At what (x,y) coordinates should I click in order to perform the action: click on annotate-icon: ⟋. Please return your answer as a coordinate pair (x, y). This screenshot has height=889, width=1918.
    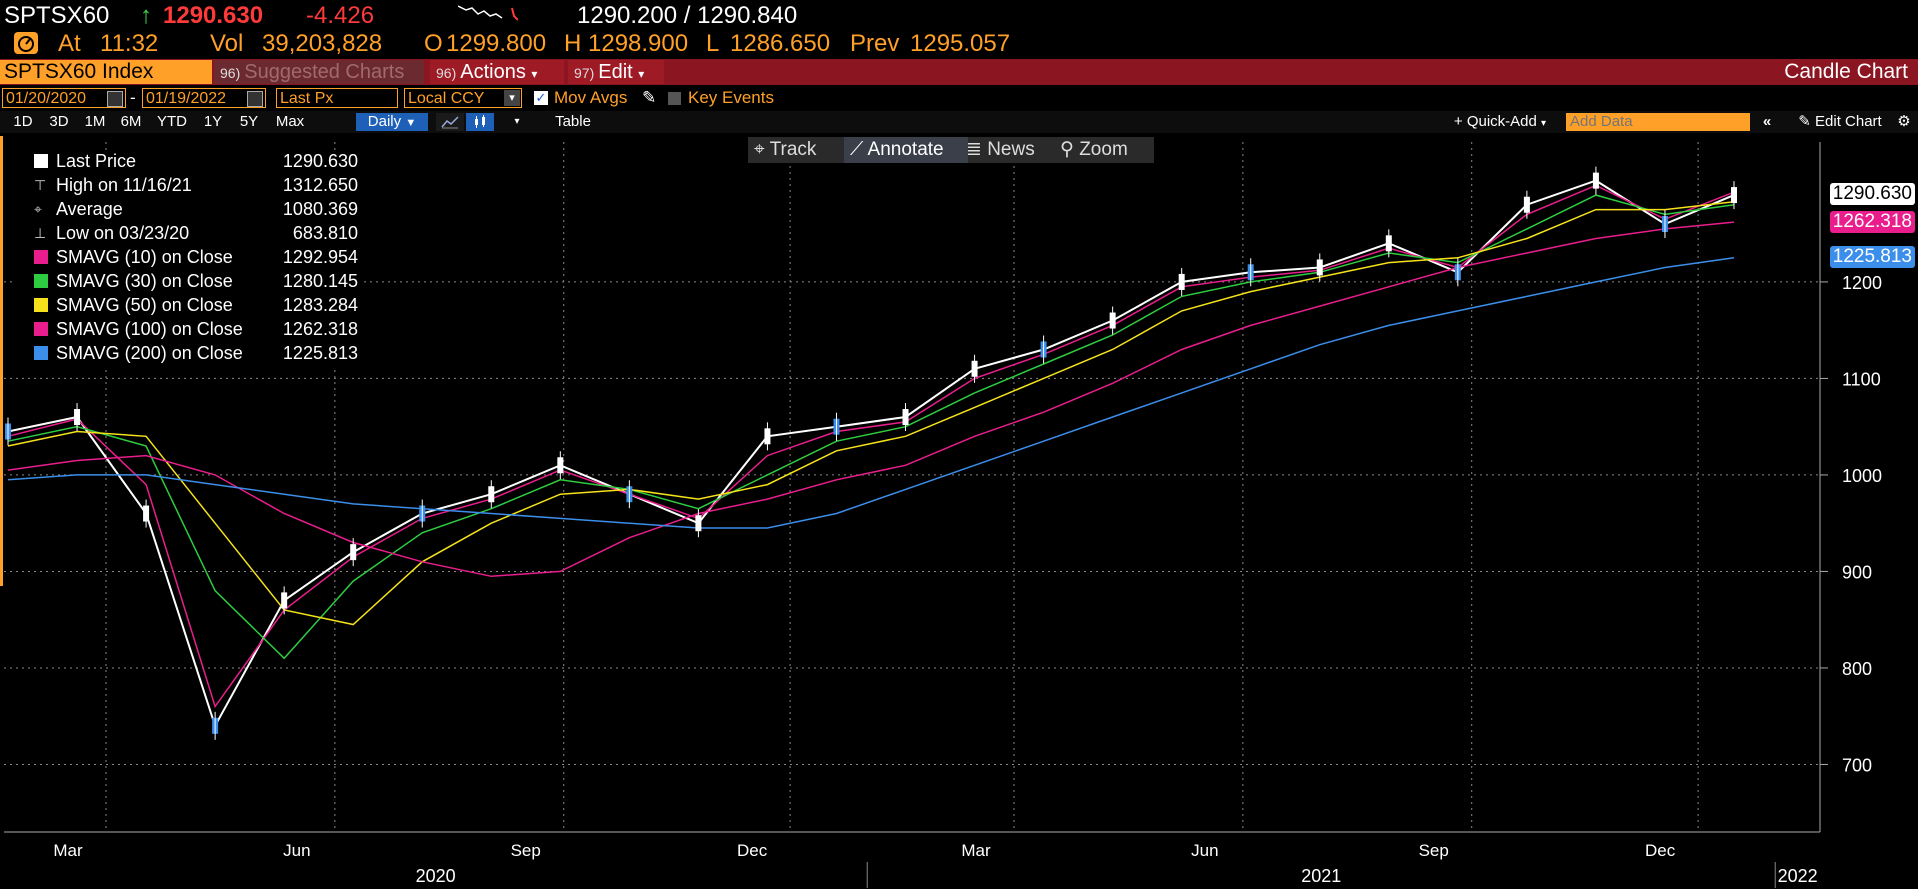
    Looking at the image, I should click on (857, 149).